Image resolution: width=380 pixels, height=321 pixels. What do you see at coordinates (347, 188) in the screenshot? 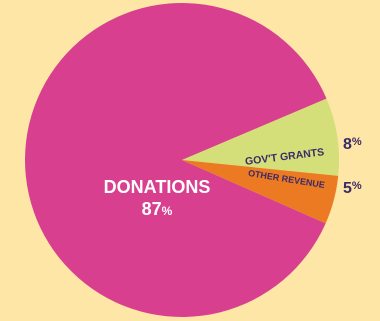
I see `other-revenue-percent-value: 5` at bounding box center [347, 188].